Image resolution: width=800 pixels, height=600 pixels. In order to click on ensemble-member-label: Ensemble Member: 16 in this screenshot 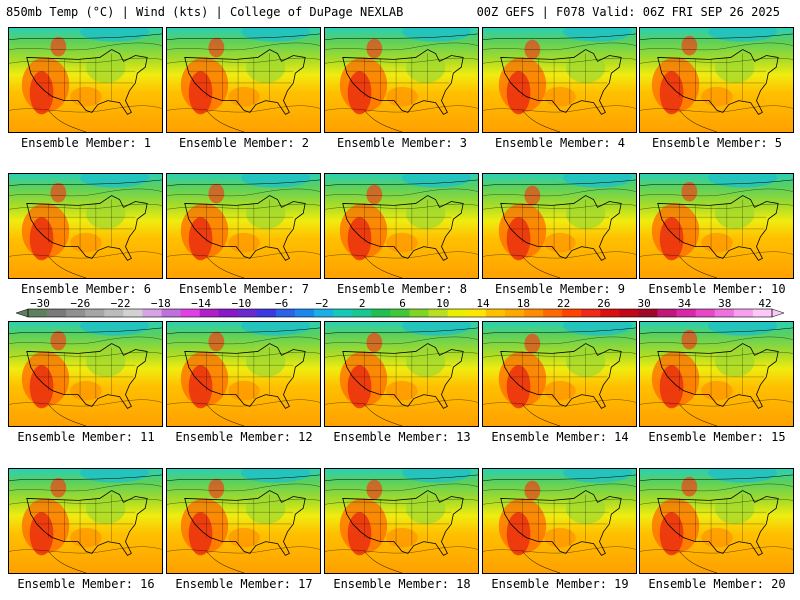, I will do `click(86, 584)`.